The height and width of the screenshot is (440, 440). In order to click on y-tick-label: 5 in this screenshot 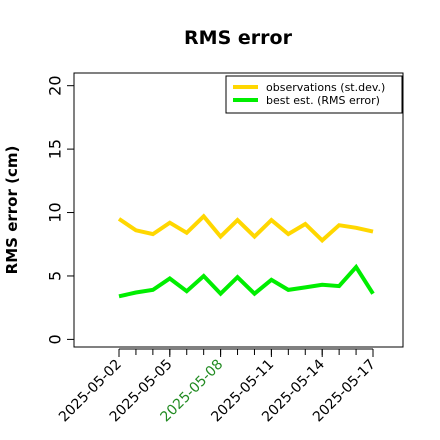, I will do `click(55, 276)`.